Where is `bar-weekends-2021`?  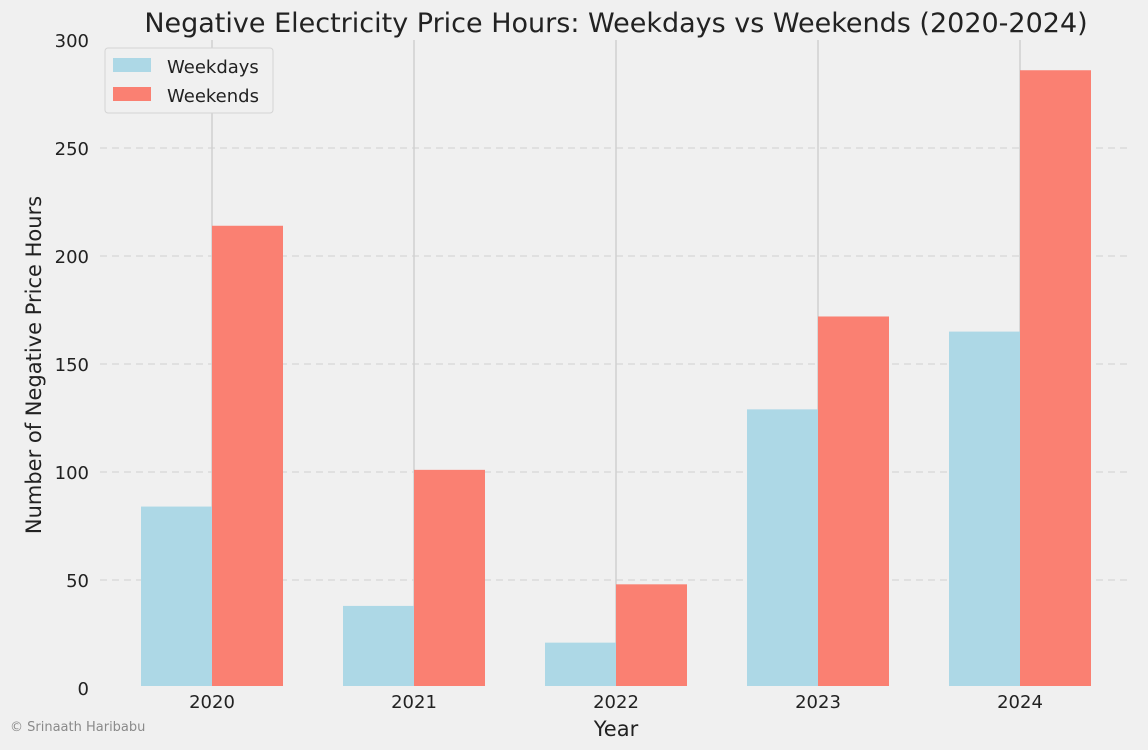
bar-weekends-2021 is located at coordinates (449, 577).